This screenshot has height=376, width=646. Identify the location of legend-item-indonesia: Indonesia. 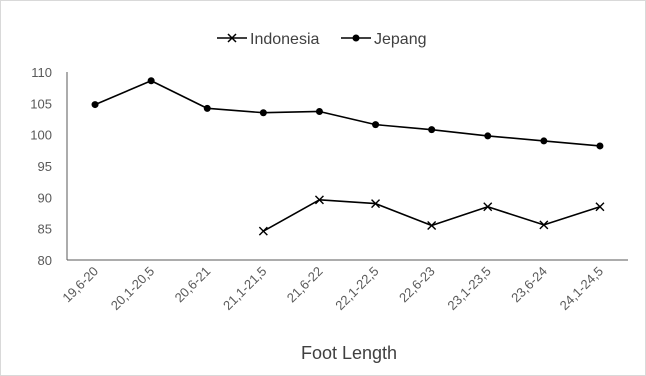
(268, 39).